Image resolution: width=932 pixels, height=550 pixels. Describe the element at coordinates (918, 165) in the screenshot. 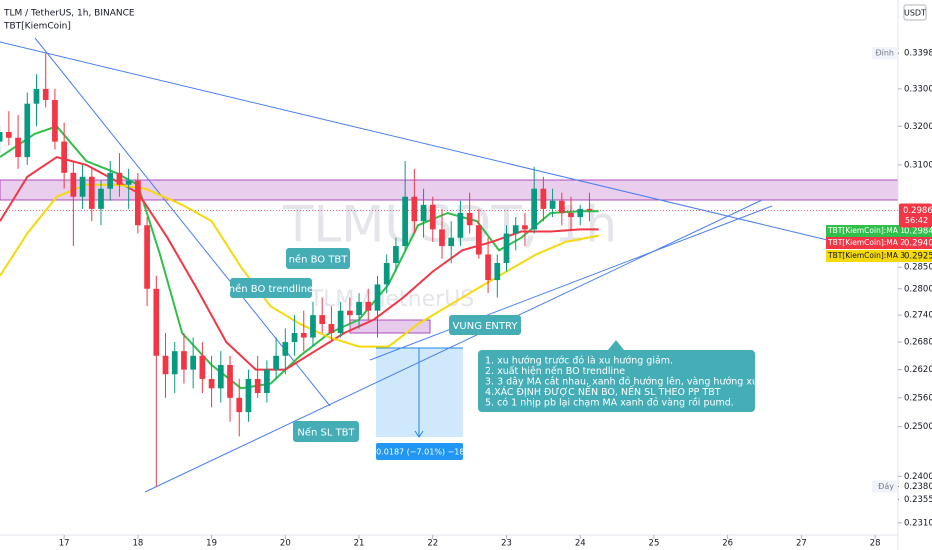

I see `y-tick-label: 0.3100` at that location.